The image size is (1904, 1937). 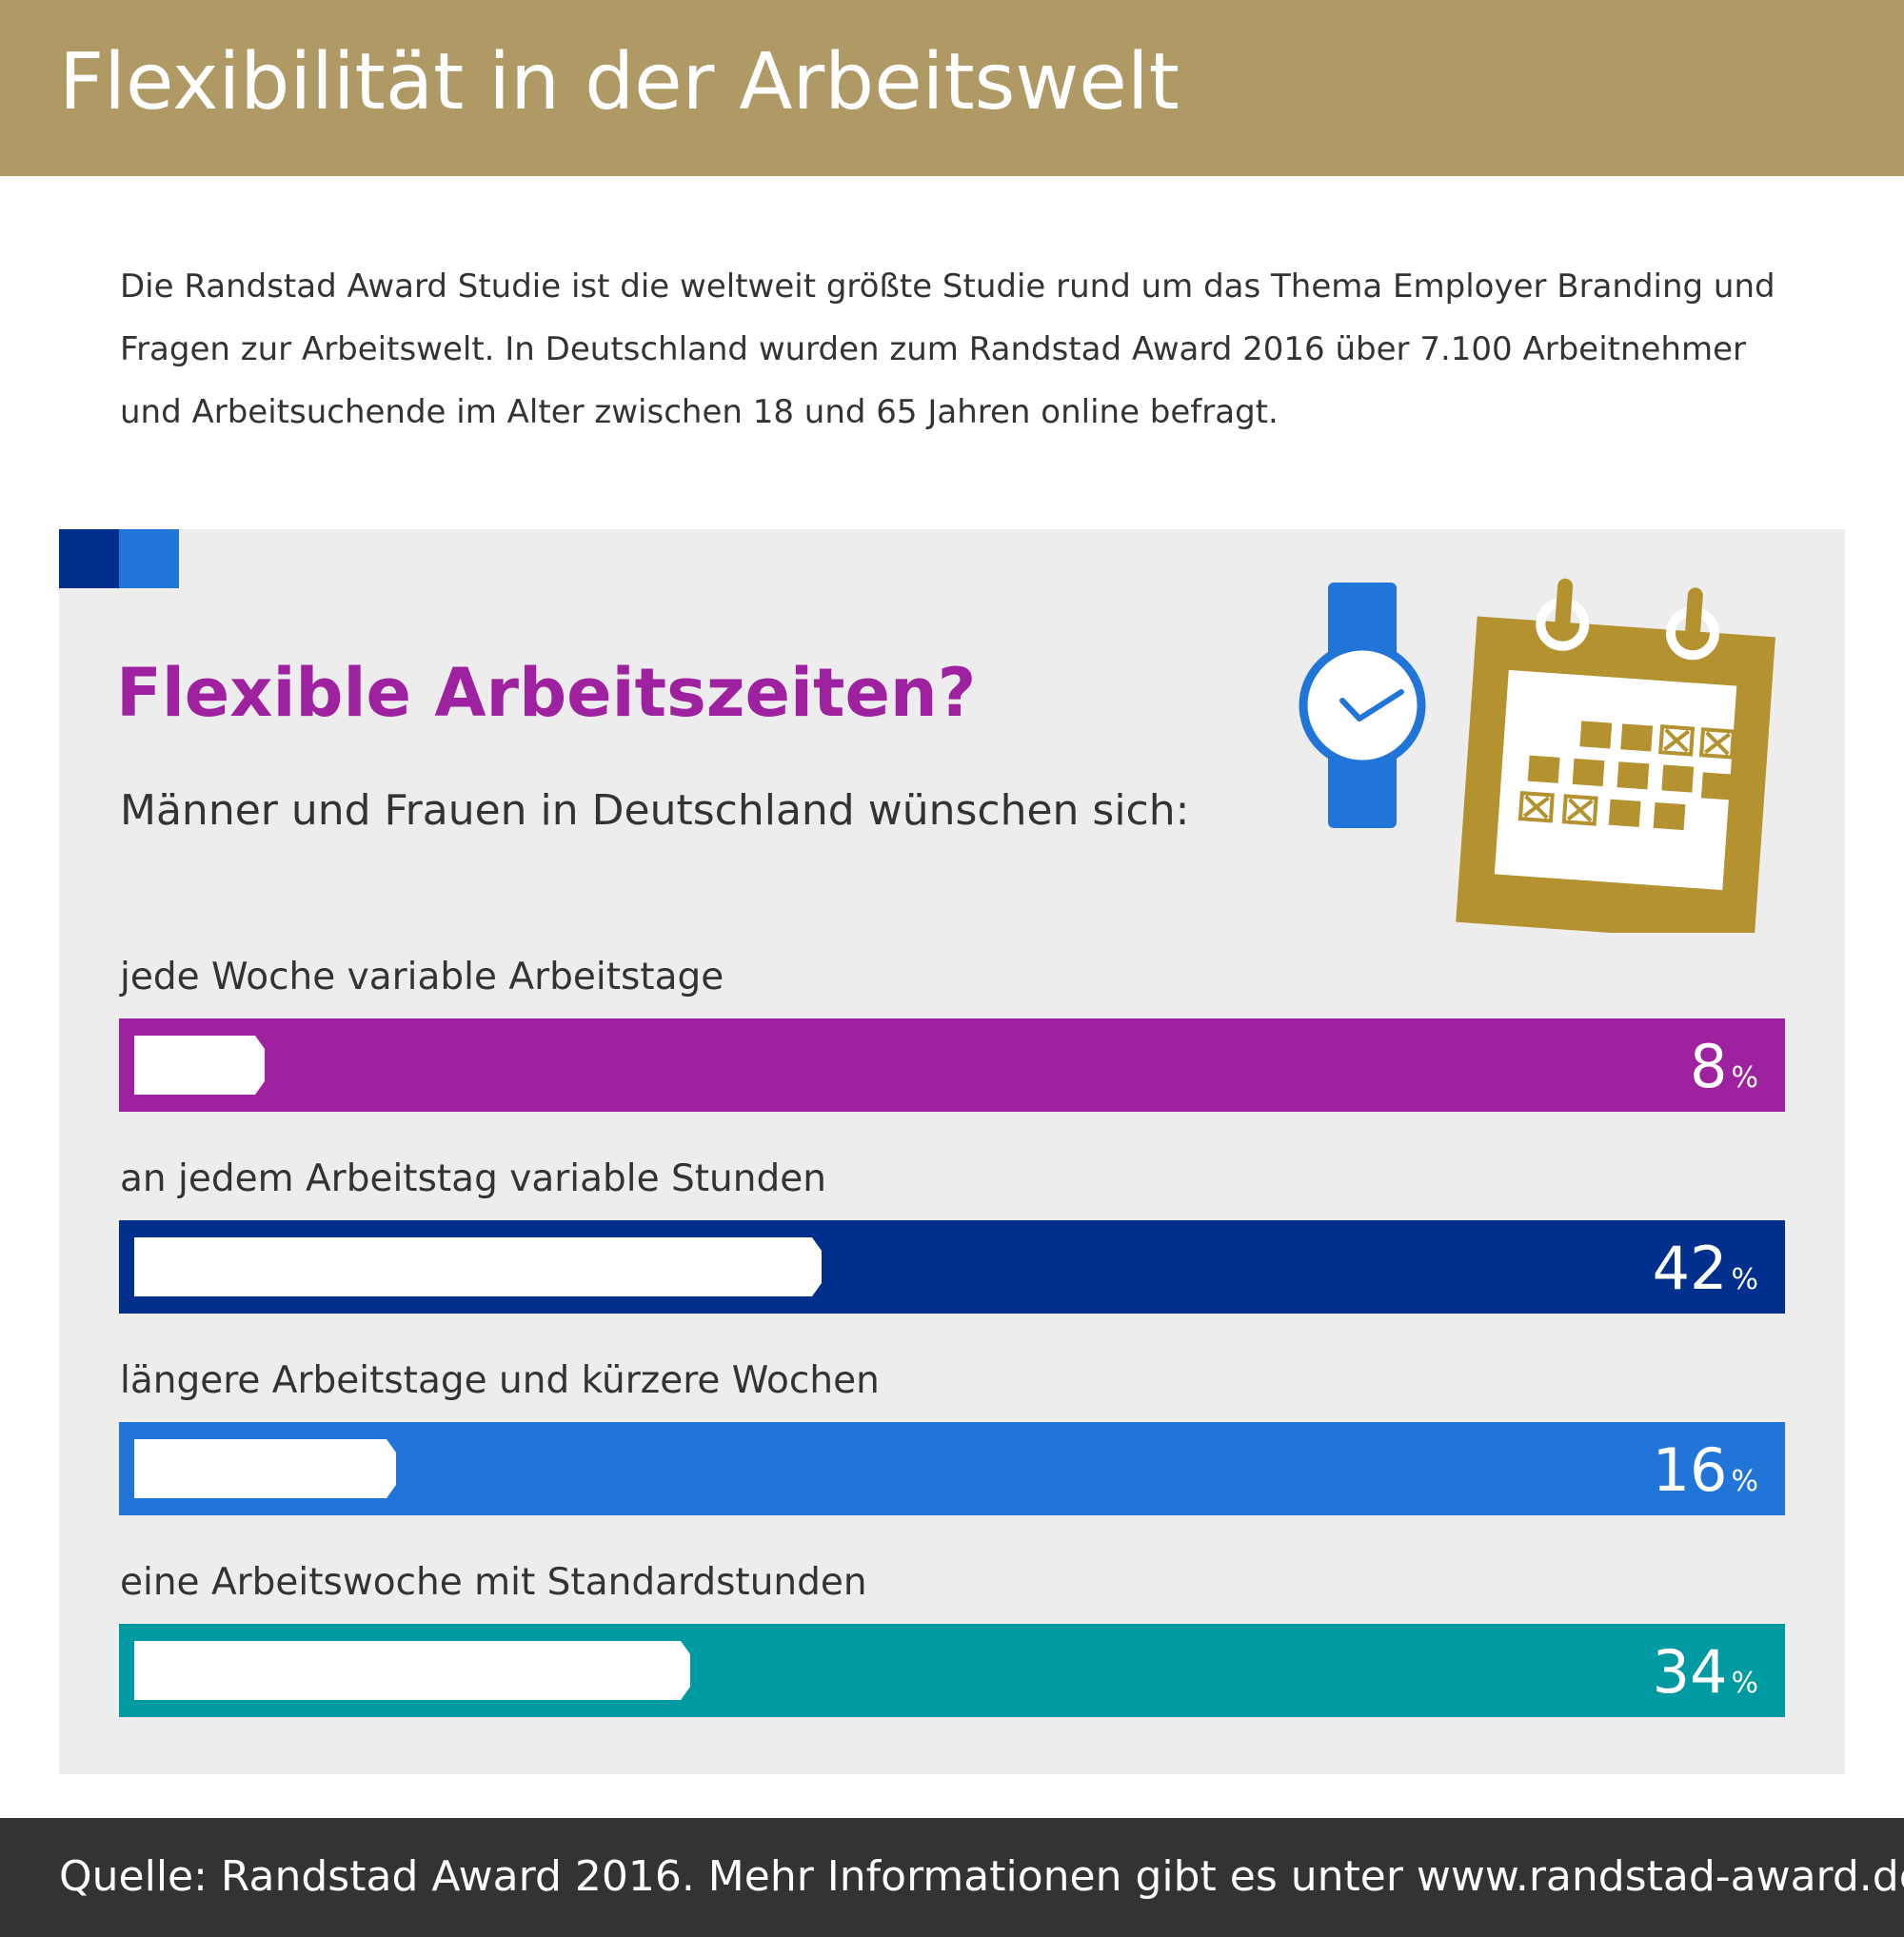 I want to click on panel-tab-dark, so click(x=89, y=558).